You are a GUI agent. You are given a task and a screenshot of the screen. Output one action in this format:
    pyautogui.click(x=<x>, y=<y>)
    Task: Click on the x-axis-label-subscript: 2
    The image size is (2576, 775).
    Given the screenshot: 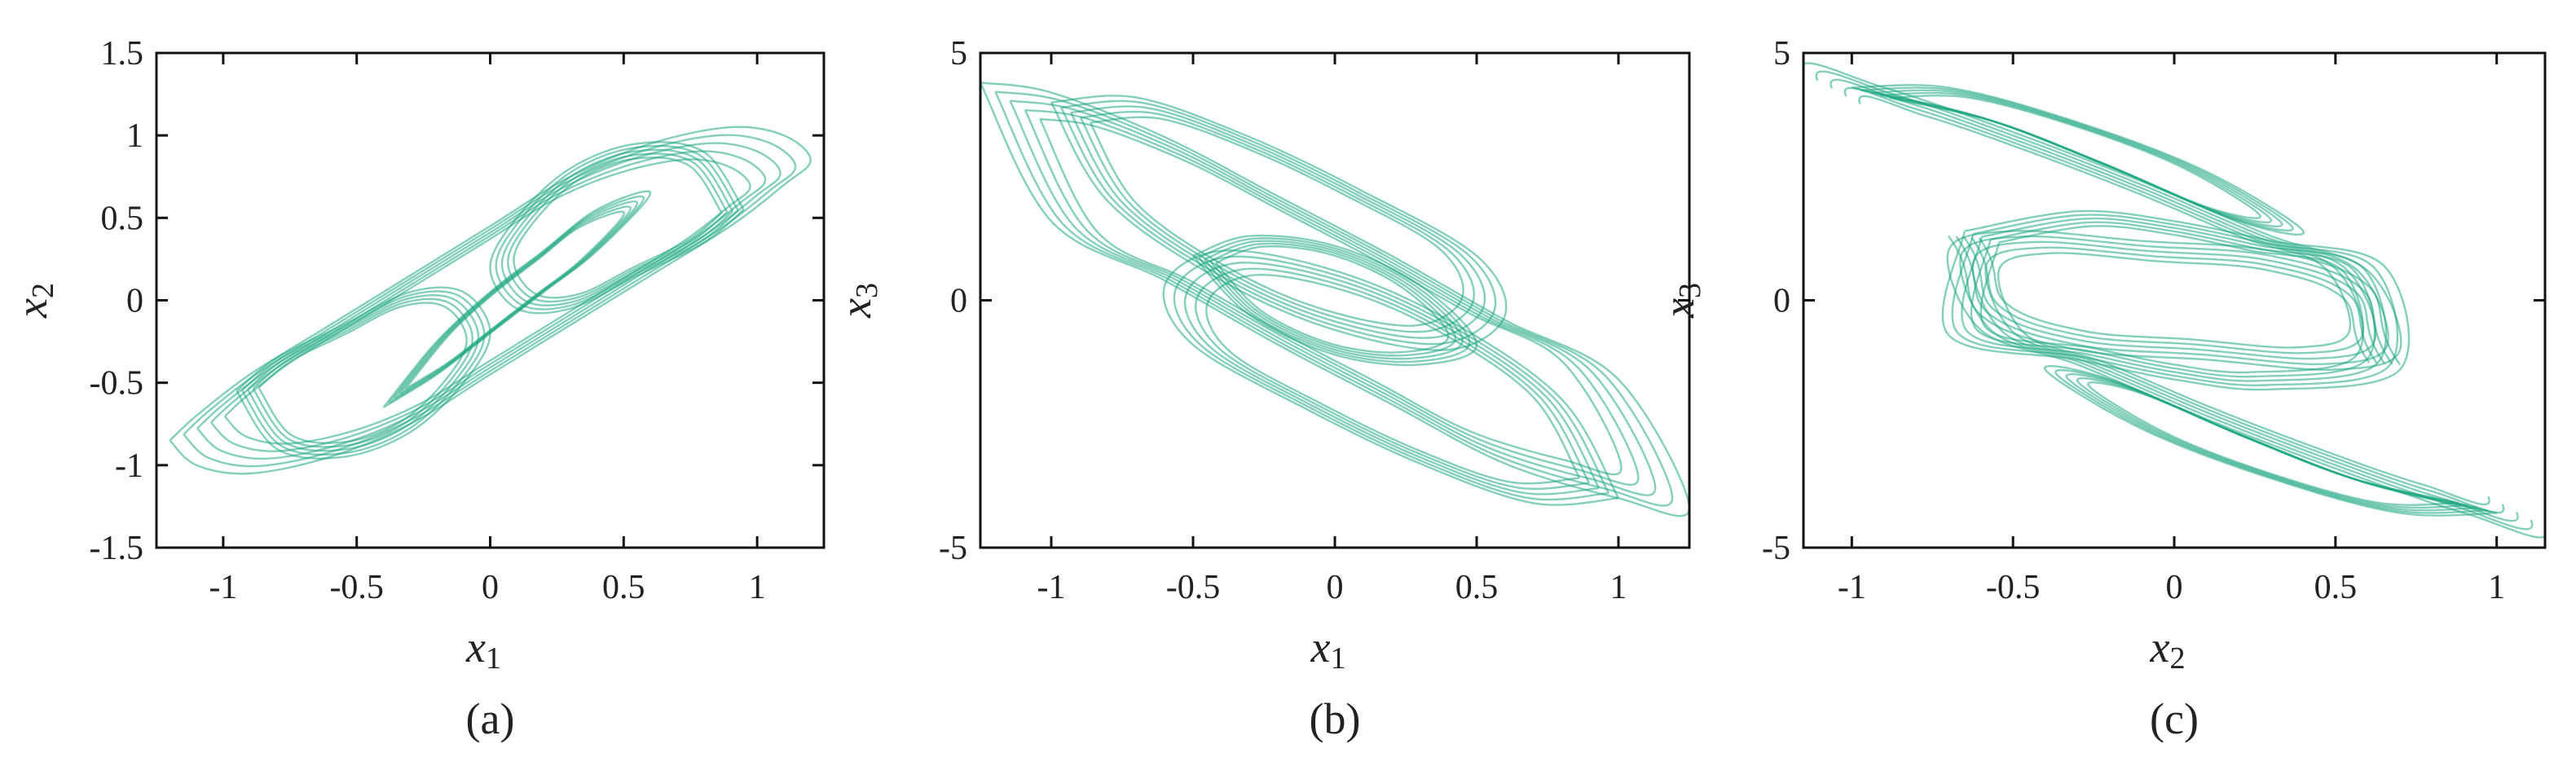 What is the action you would take?
    pyautogui.click(x=2177, y=658)
    